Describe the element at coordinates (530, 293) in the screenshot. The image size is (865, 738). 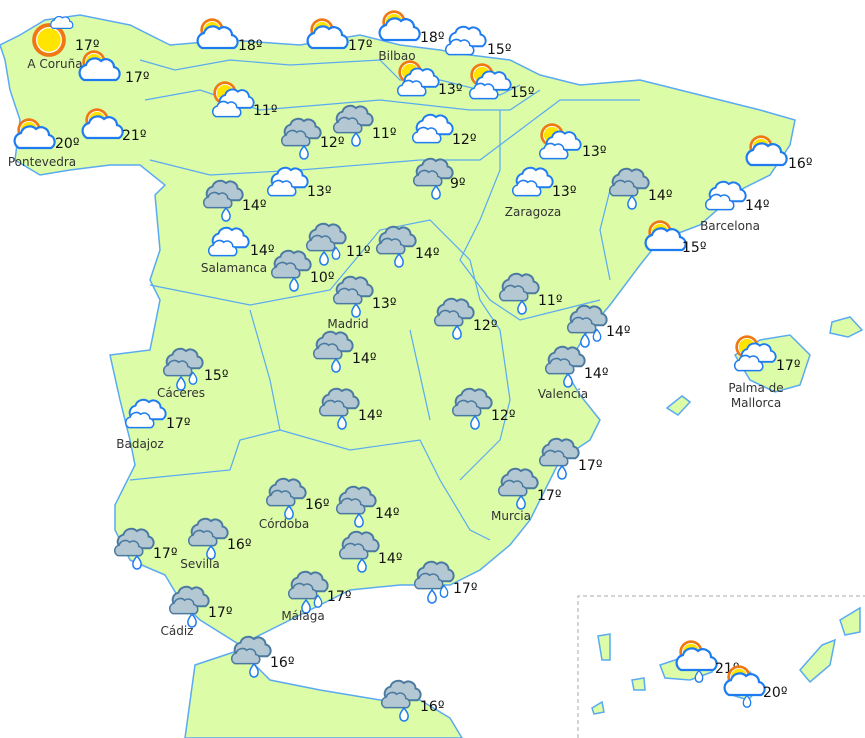
I see `station-point-30: 11º` at that location.